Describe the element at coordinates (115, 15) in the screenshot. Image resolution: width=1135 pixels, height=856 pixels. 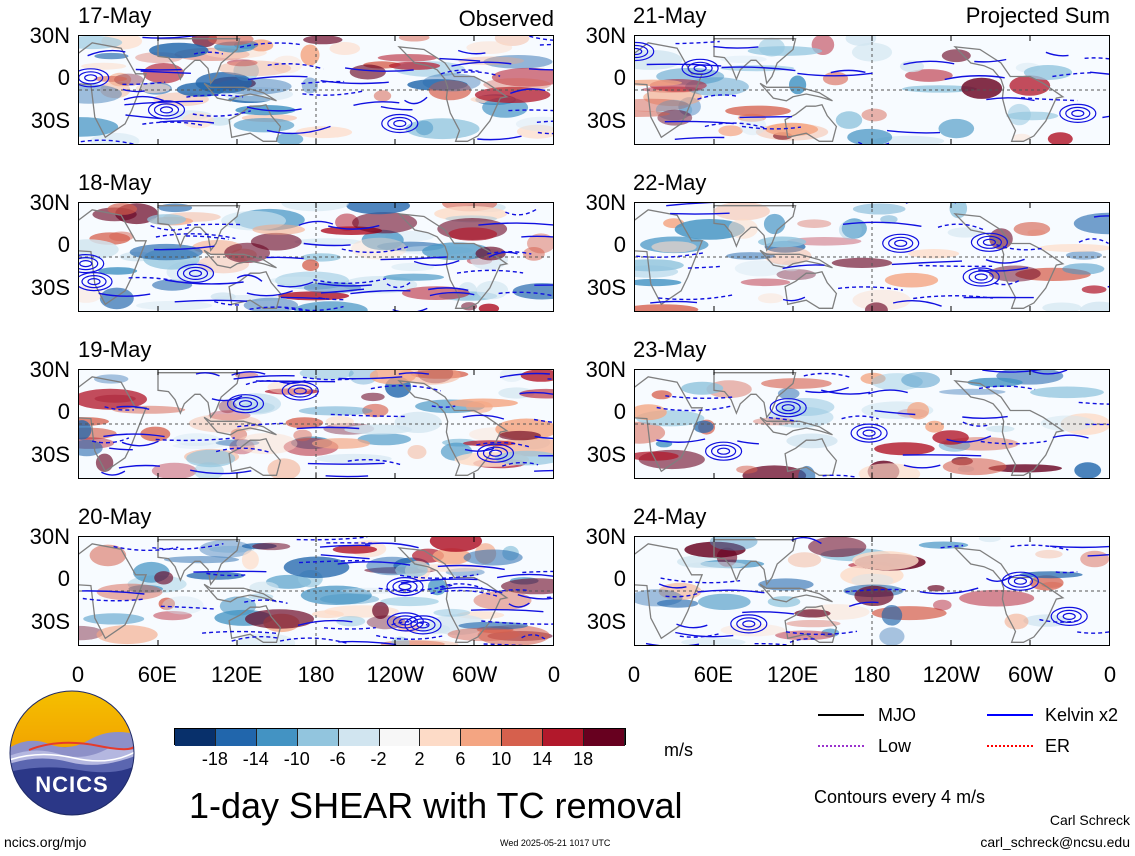
I see `panel-date-1: 17-May` at that location.